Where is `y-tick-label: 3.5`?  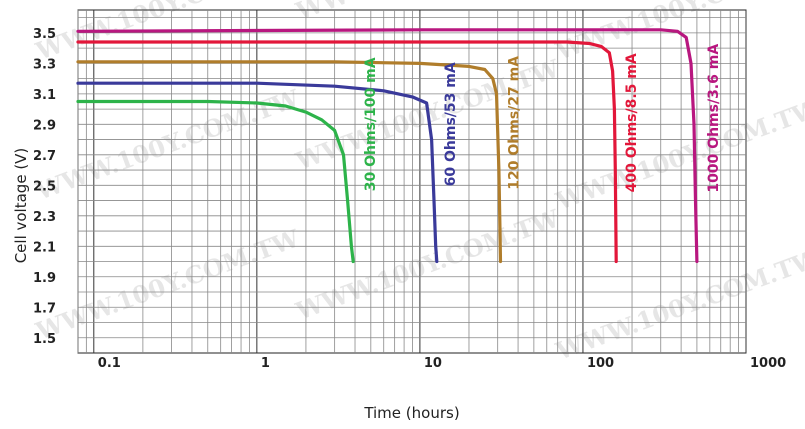
y-tick-label: 3.5 is located at coordinates (44, 34).